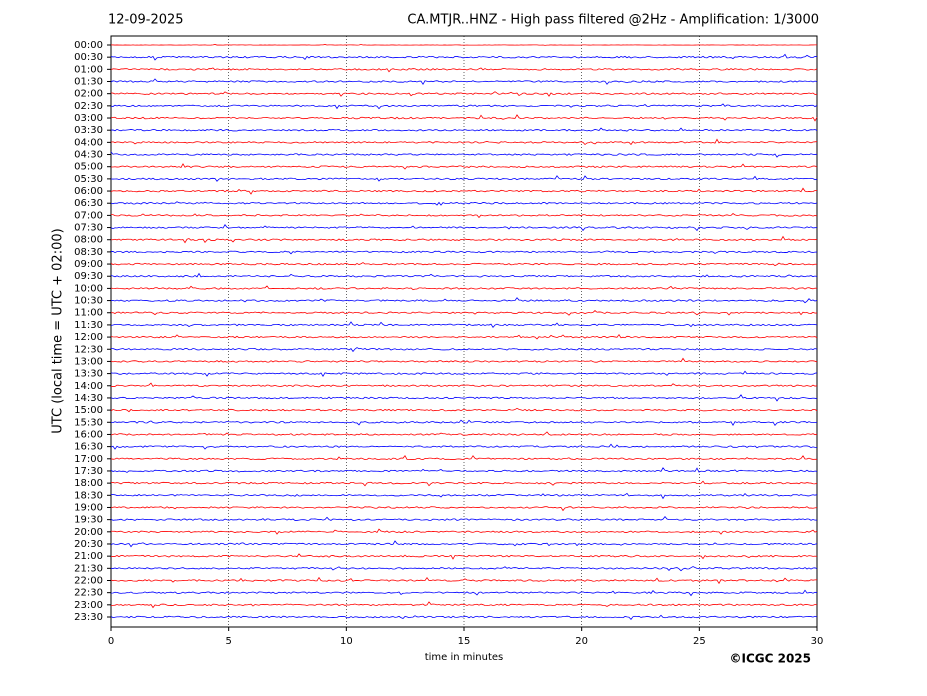 This screenshot has height=696, width=927. I want to click on y-tick-label: 21:00, so click(88, 556).